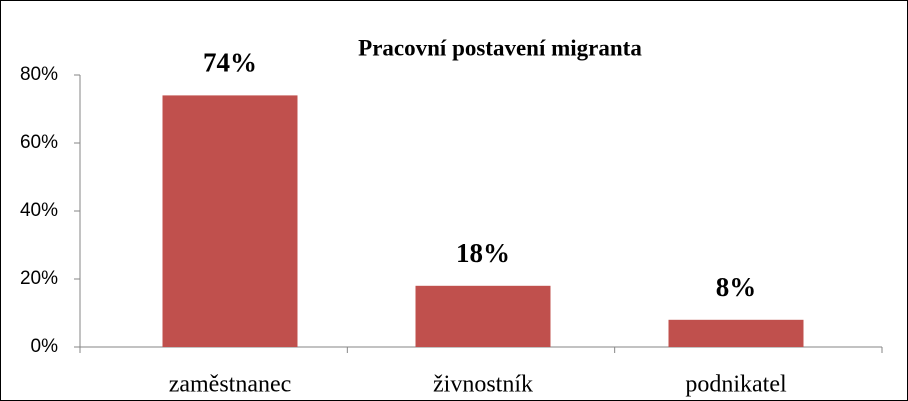 Image resolution: width=908 pixels, height=401 pixels. Describe the element at coordinates (39, 210) in the screenshot. I see `y-tick-label: 40%` at that location.